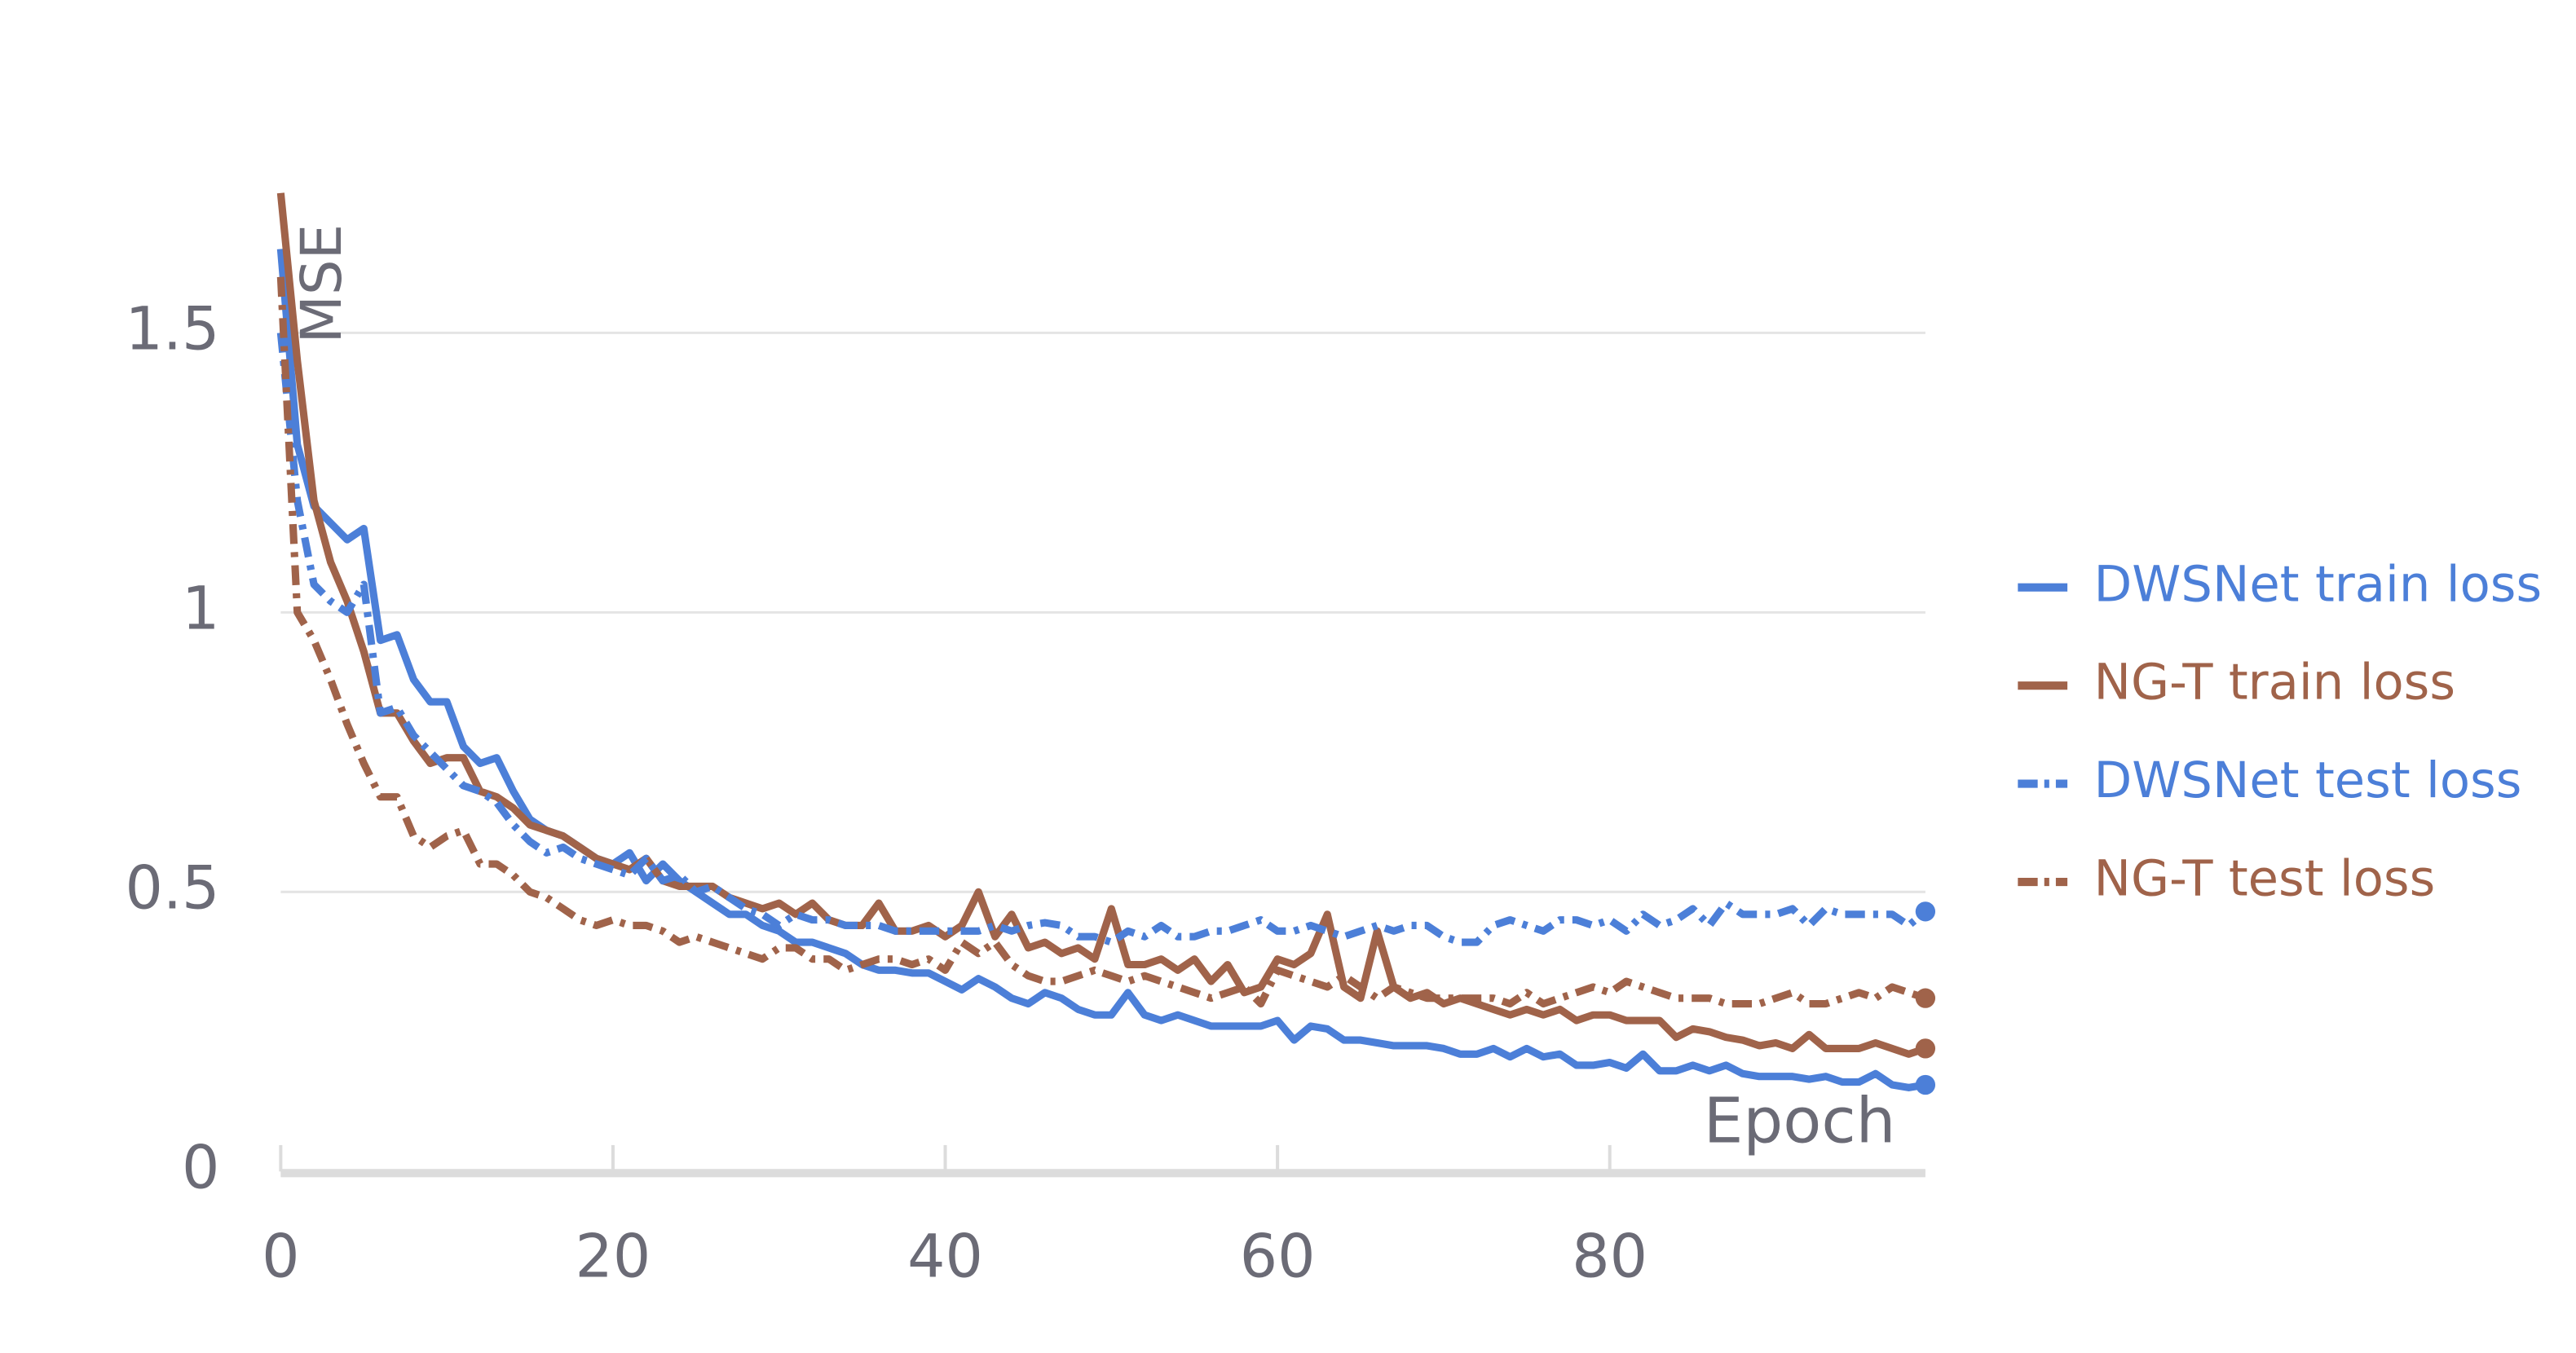 The height and width of the screenshot is (1353, 2576). Describe the element at coordinates (2274, 683) in the screenshot. I see `legend-label: NG-T train loss` at that location.